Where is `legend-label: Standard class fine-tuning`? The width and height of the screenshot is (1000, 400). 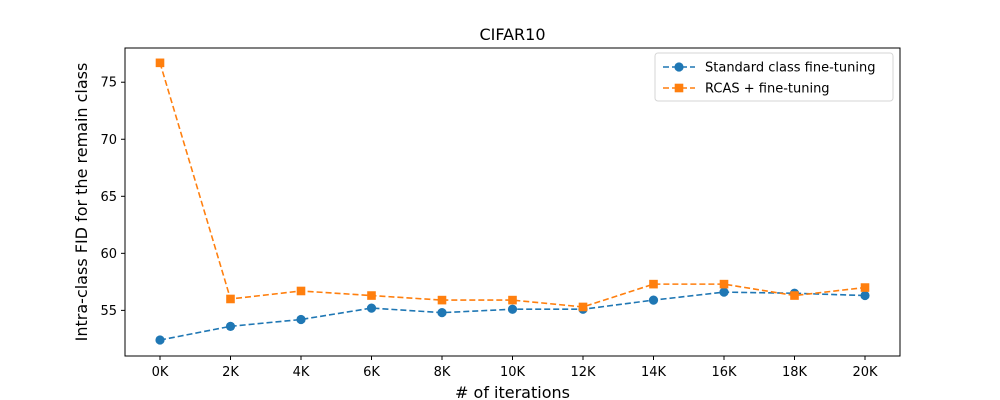
legend-label: Standard class fine-tuning is located at coordinates (790, 68).